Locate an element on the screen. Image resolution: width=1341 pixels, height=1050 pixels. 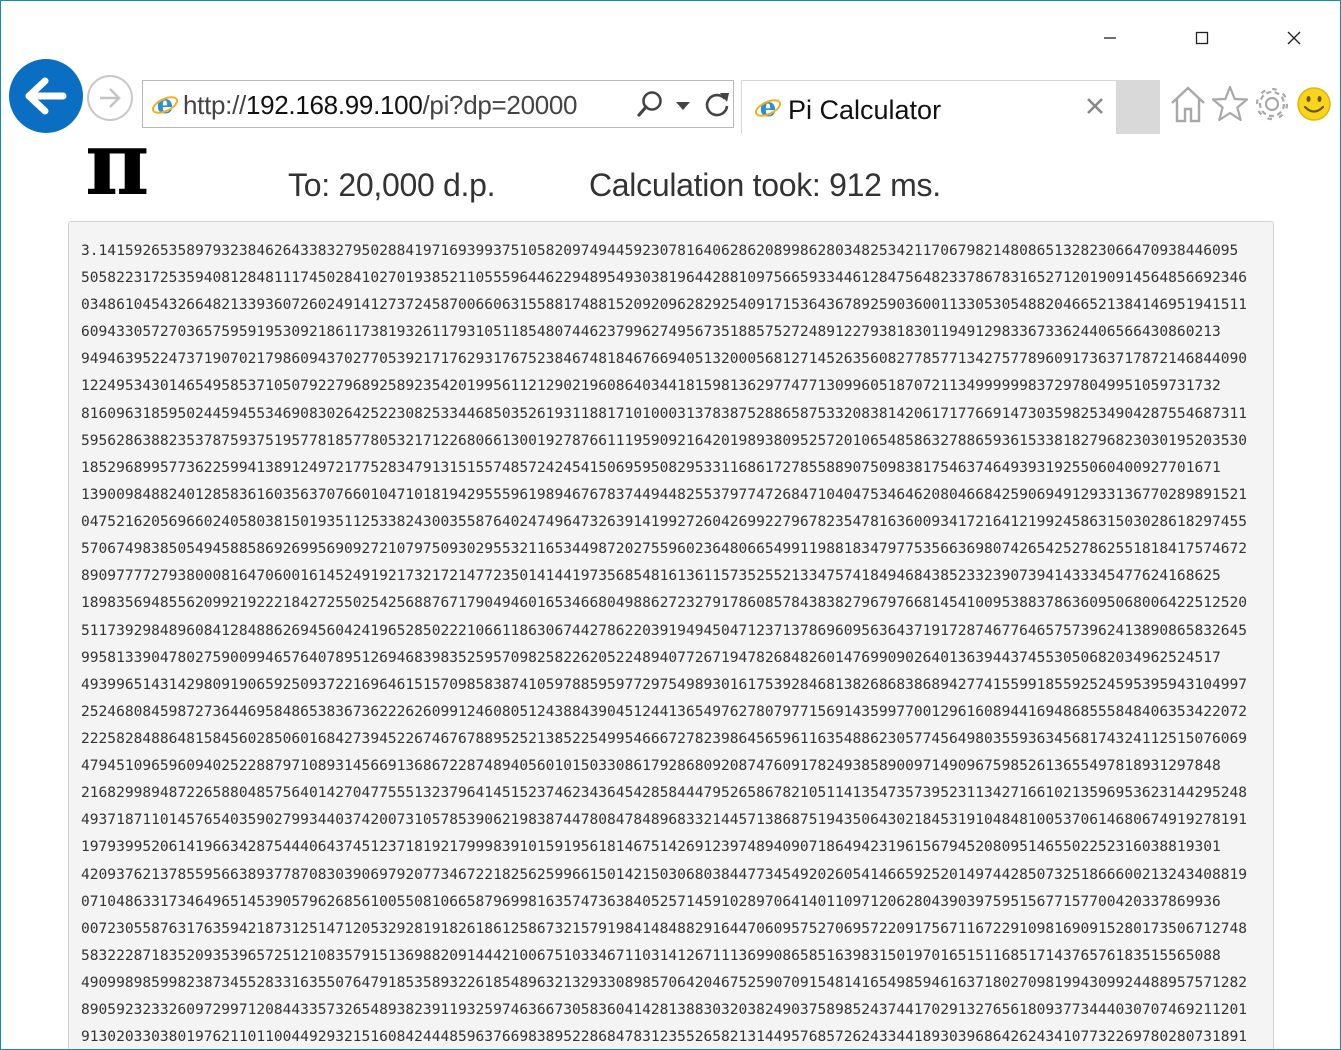
settings-gear-icon is located at coordinates (1272, 104).